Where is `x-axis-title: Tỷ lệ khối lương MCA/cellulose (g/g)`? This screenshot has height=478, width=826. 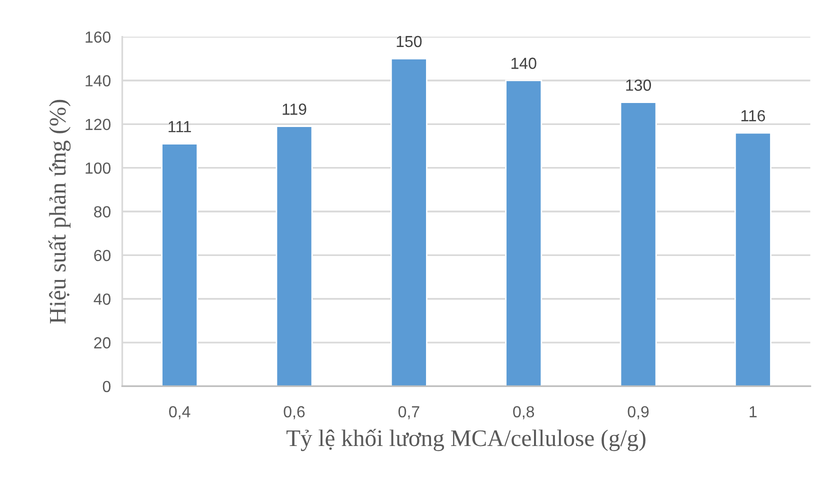
x-axis-title: Tỷ lệ khối lương MCA/cellulose (g/g) is located at coordinates (466, 440).